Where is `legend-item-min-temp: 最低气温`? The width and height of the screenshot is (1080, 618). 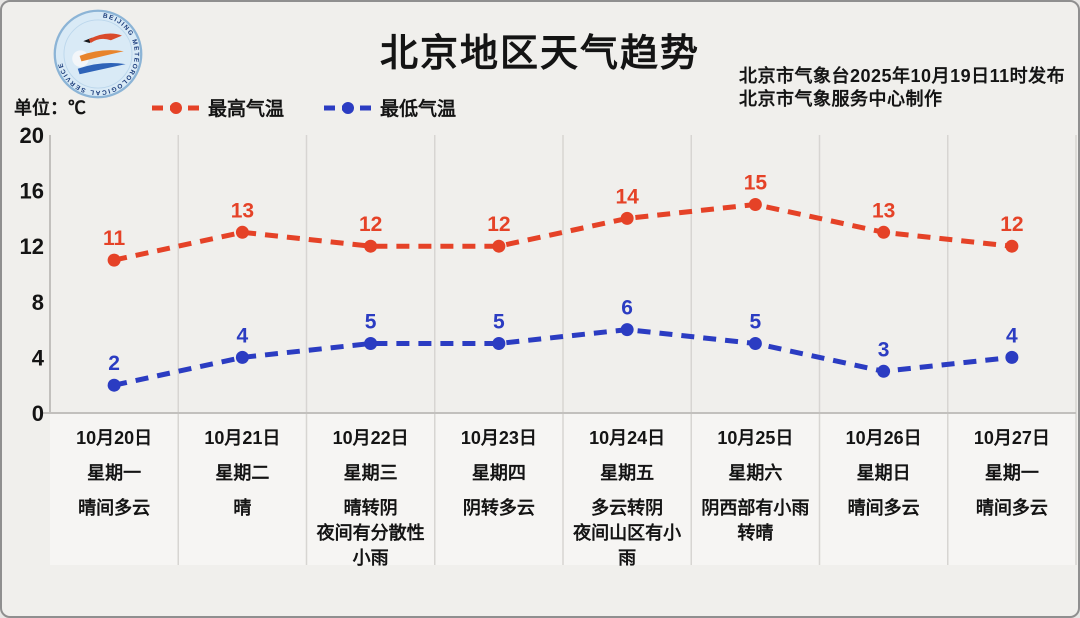 legend-item-min-temp: 最低气温 is located at coordinates (390, 107).